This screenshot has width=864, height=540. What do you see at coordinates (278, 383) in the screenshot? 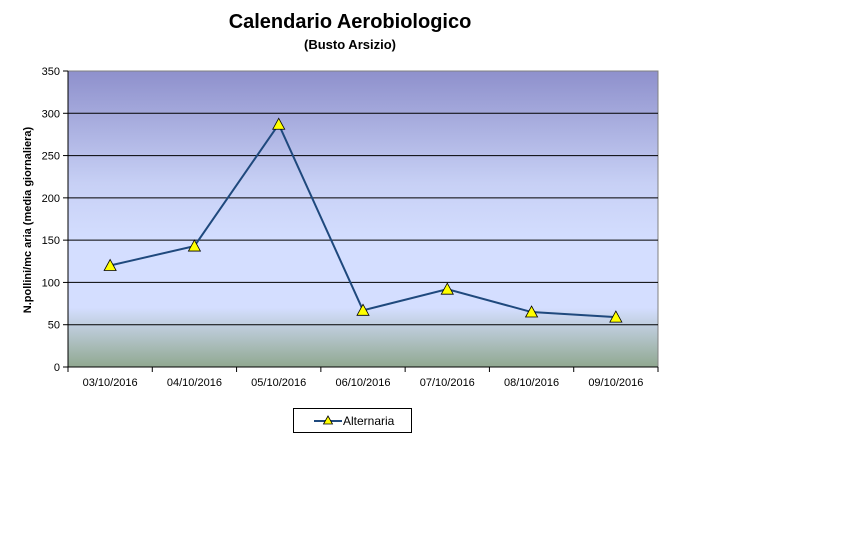
I see `x-tick-label: 05/10/2016` at bounding box center [278, 383].